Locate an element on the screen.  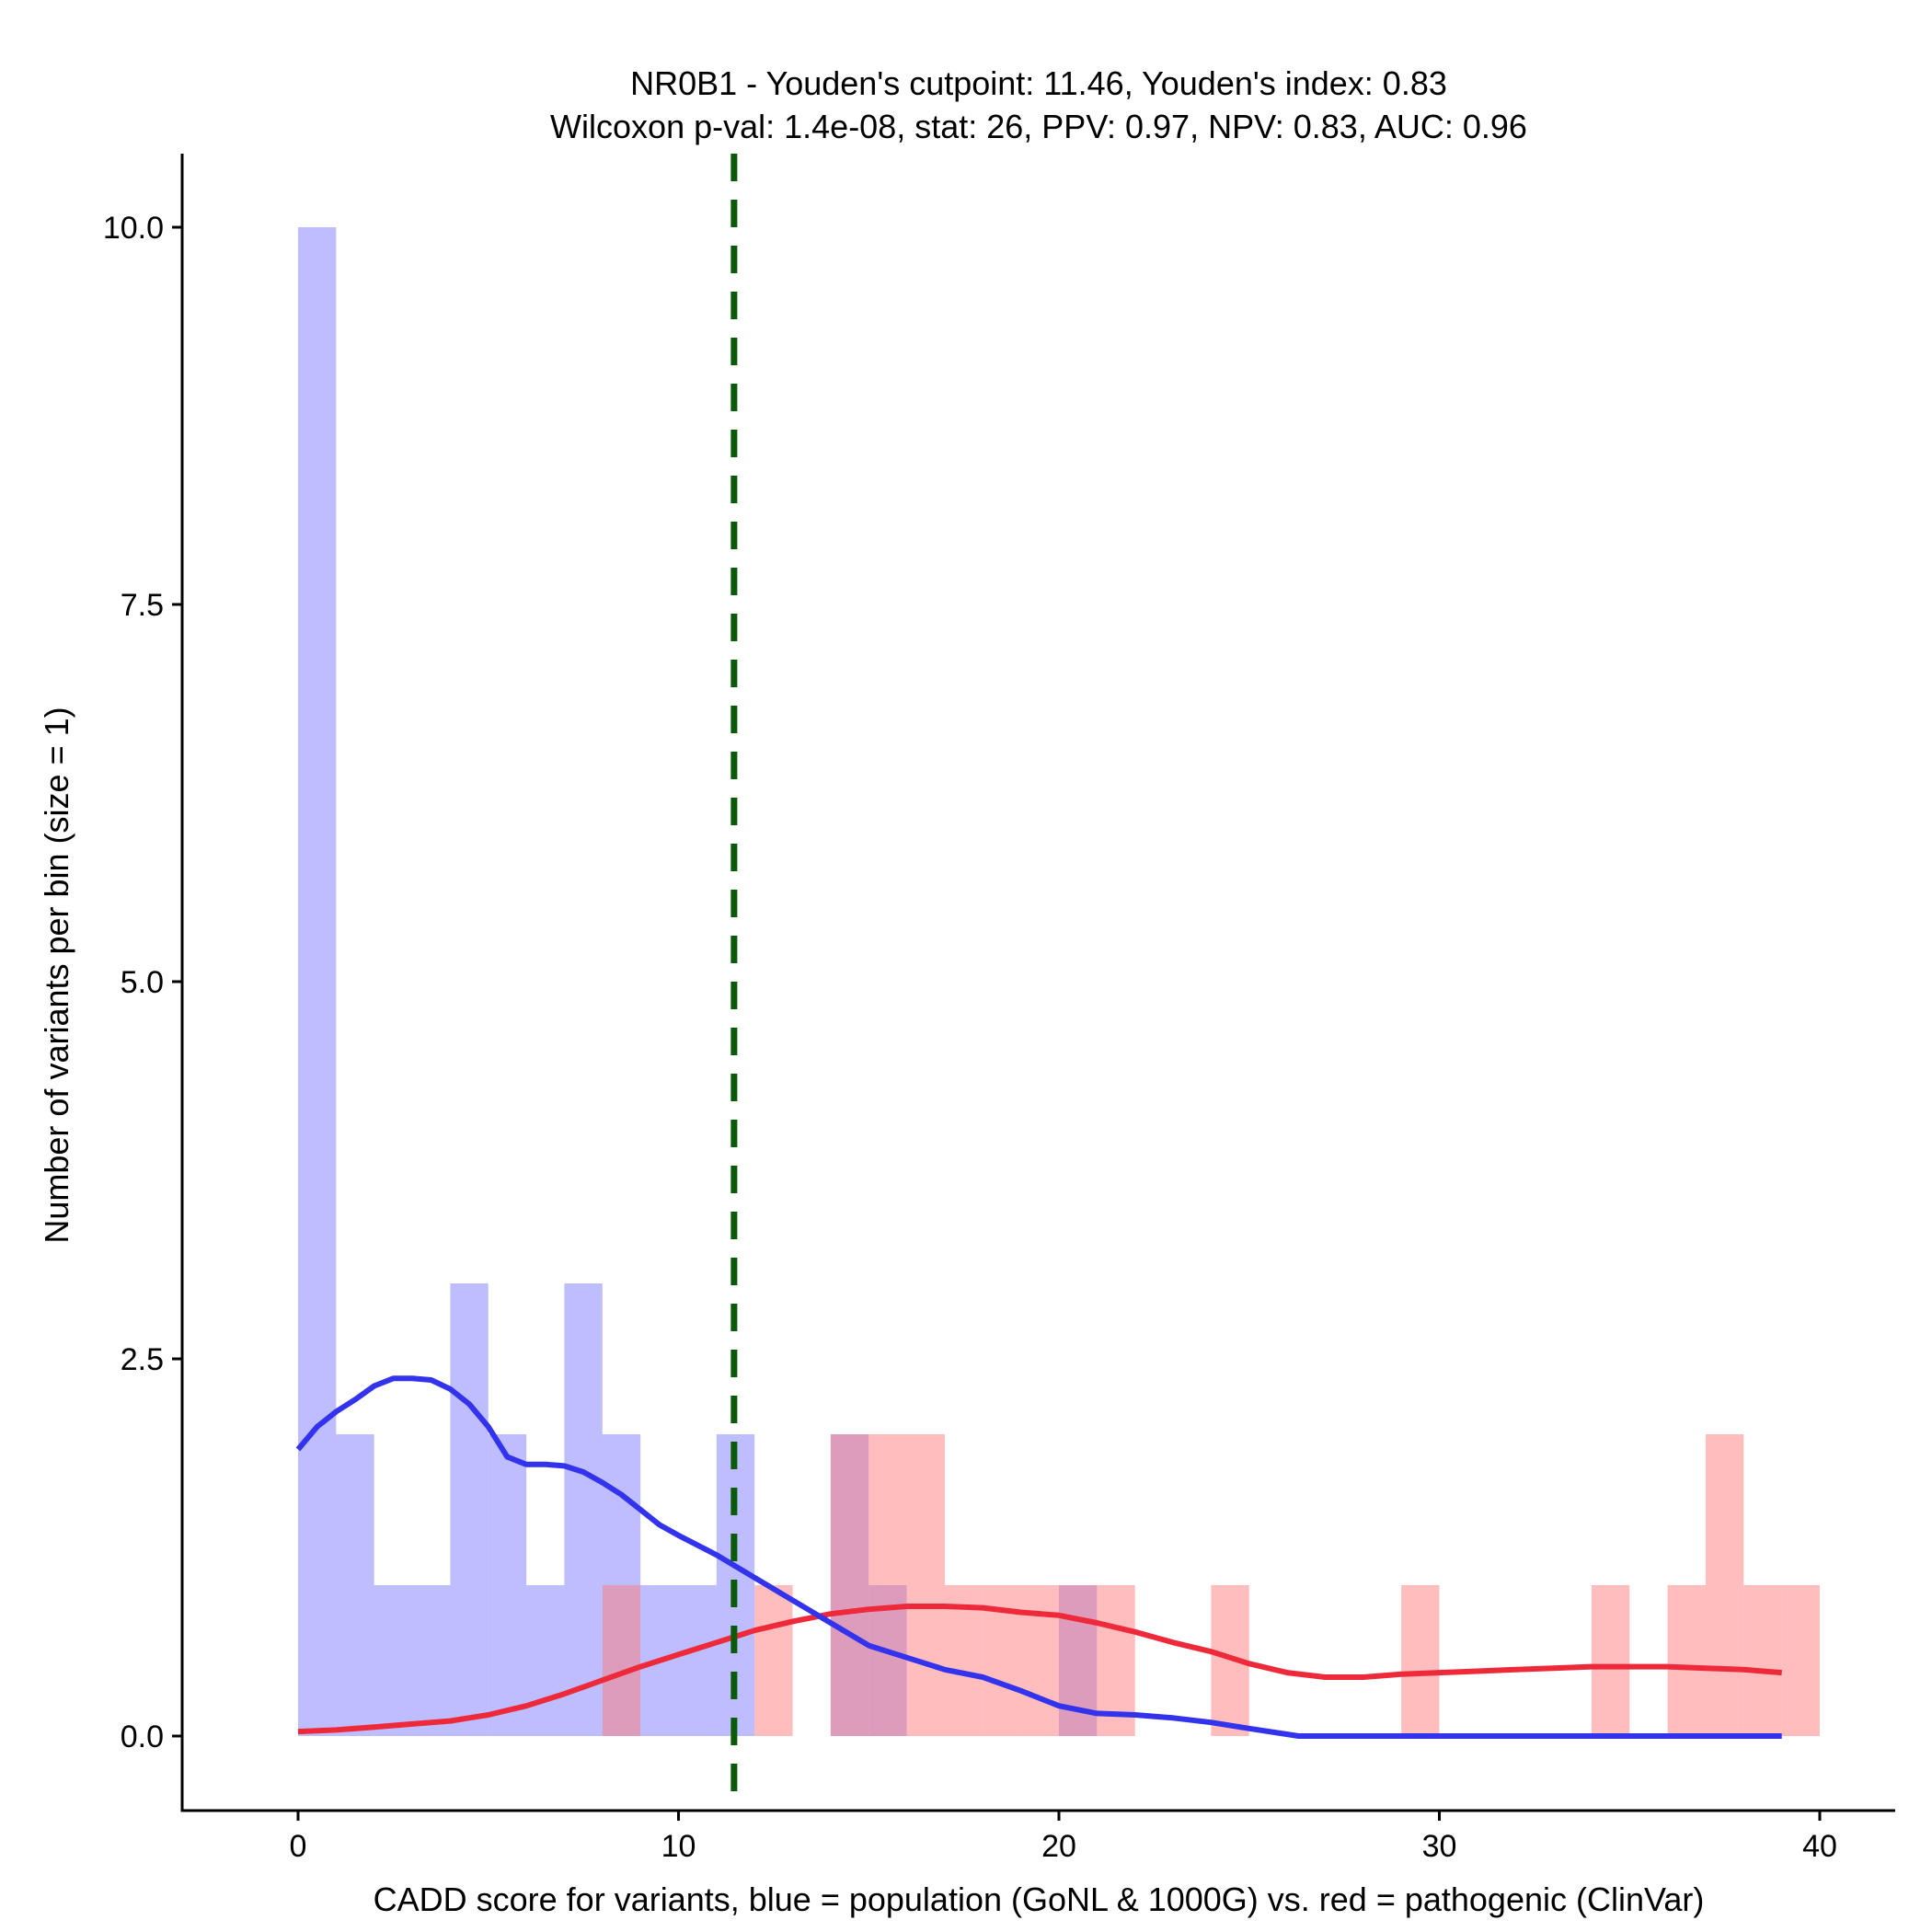
x-tick-label: 0 is located at coordinates (298, 1846).